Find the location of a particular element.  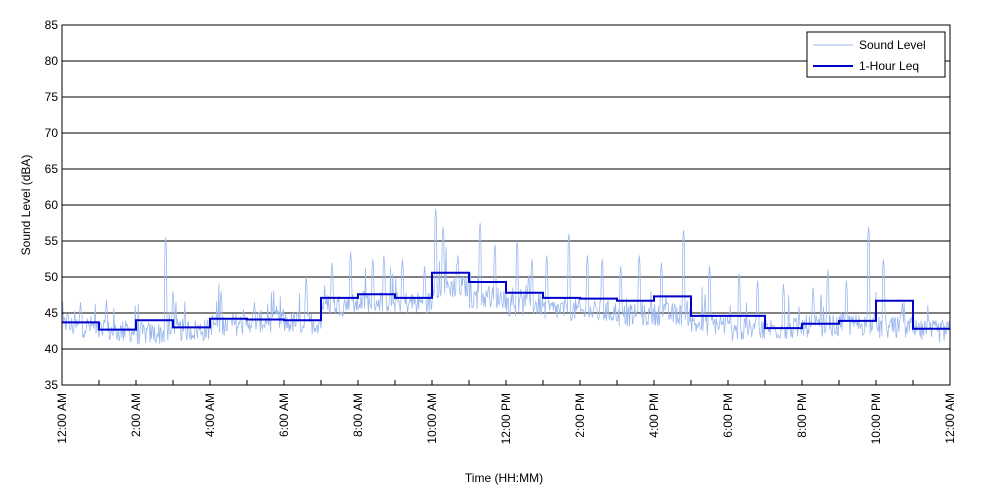

x-tick-label: 8:00 PM is located at coordinates (802, 415).